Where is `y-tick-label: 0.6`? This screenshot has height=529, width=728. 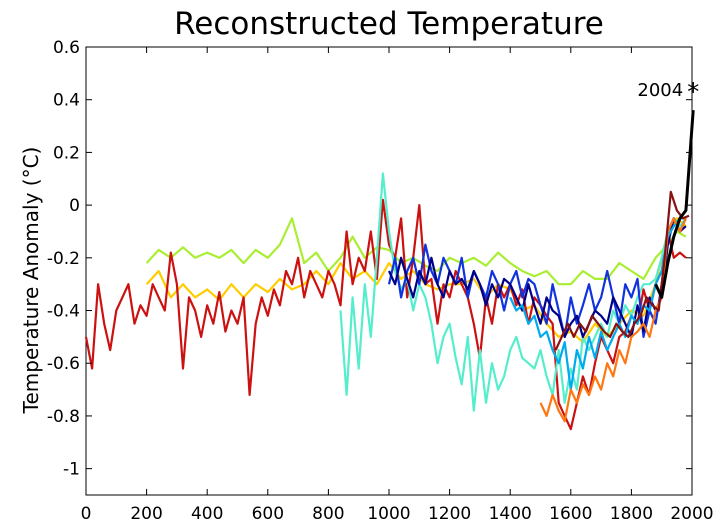
y-tick-label: 0.6 is located at coordinates (66, 48).